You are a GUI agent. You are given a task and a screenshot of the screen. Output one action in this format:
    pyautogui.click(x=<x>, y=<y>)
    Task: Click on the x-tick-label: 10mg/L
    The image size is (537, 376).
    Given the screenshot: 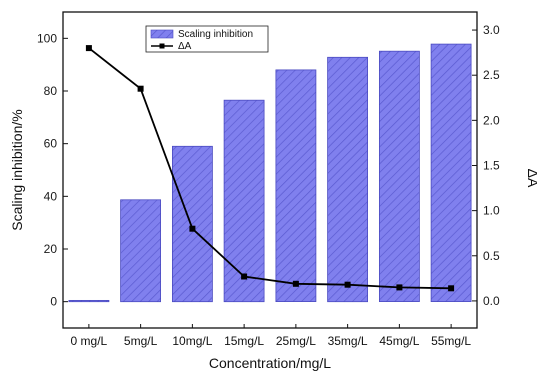 What is the action you would take?
    pyautogui.click(x=192, y=341)
    